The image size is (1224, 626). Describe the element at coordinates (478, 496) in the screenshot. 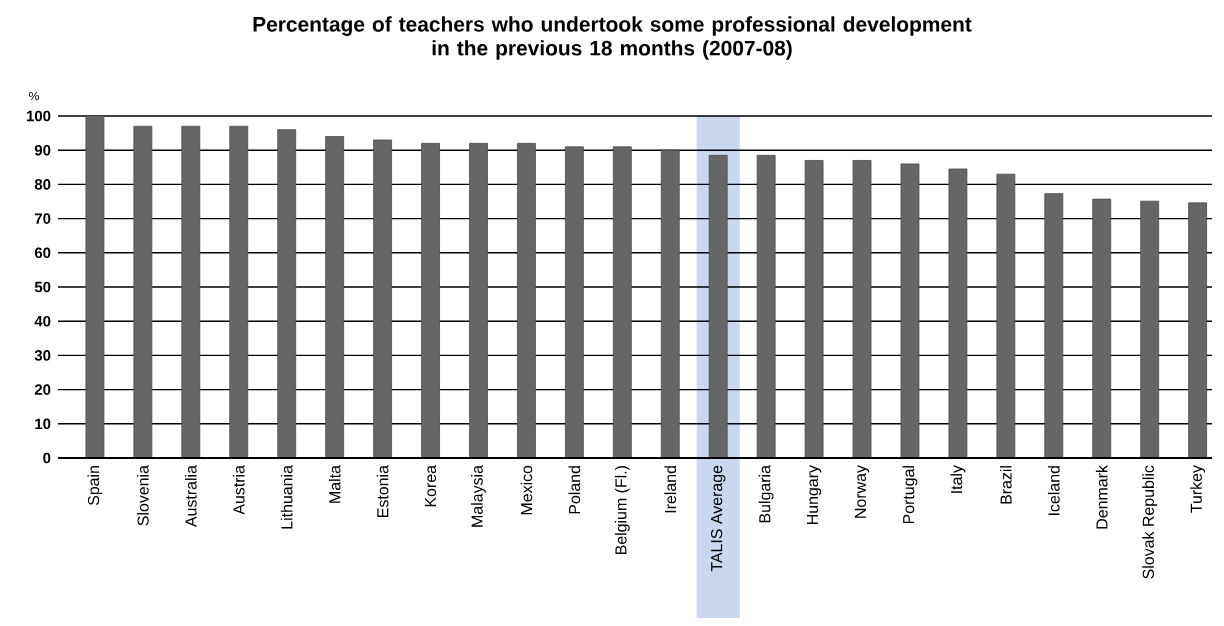

I see `x-tick-label: Malaysia` at that location.